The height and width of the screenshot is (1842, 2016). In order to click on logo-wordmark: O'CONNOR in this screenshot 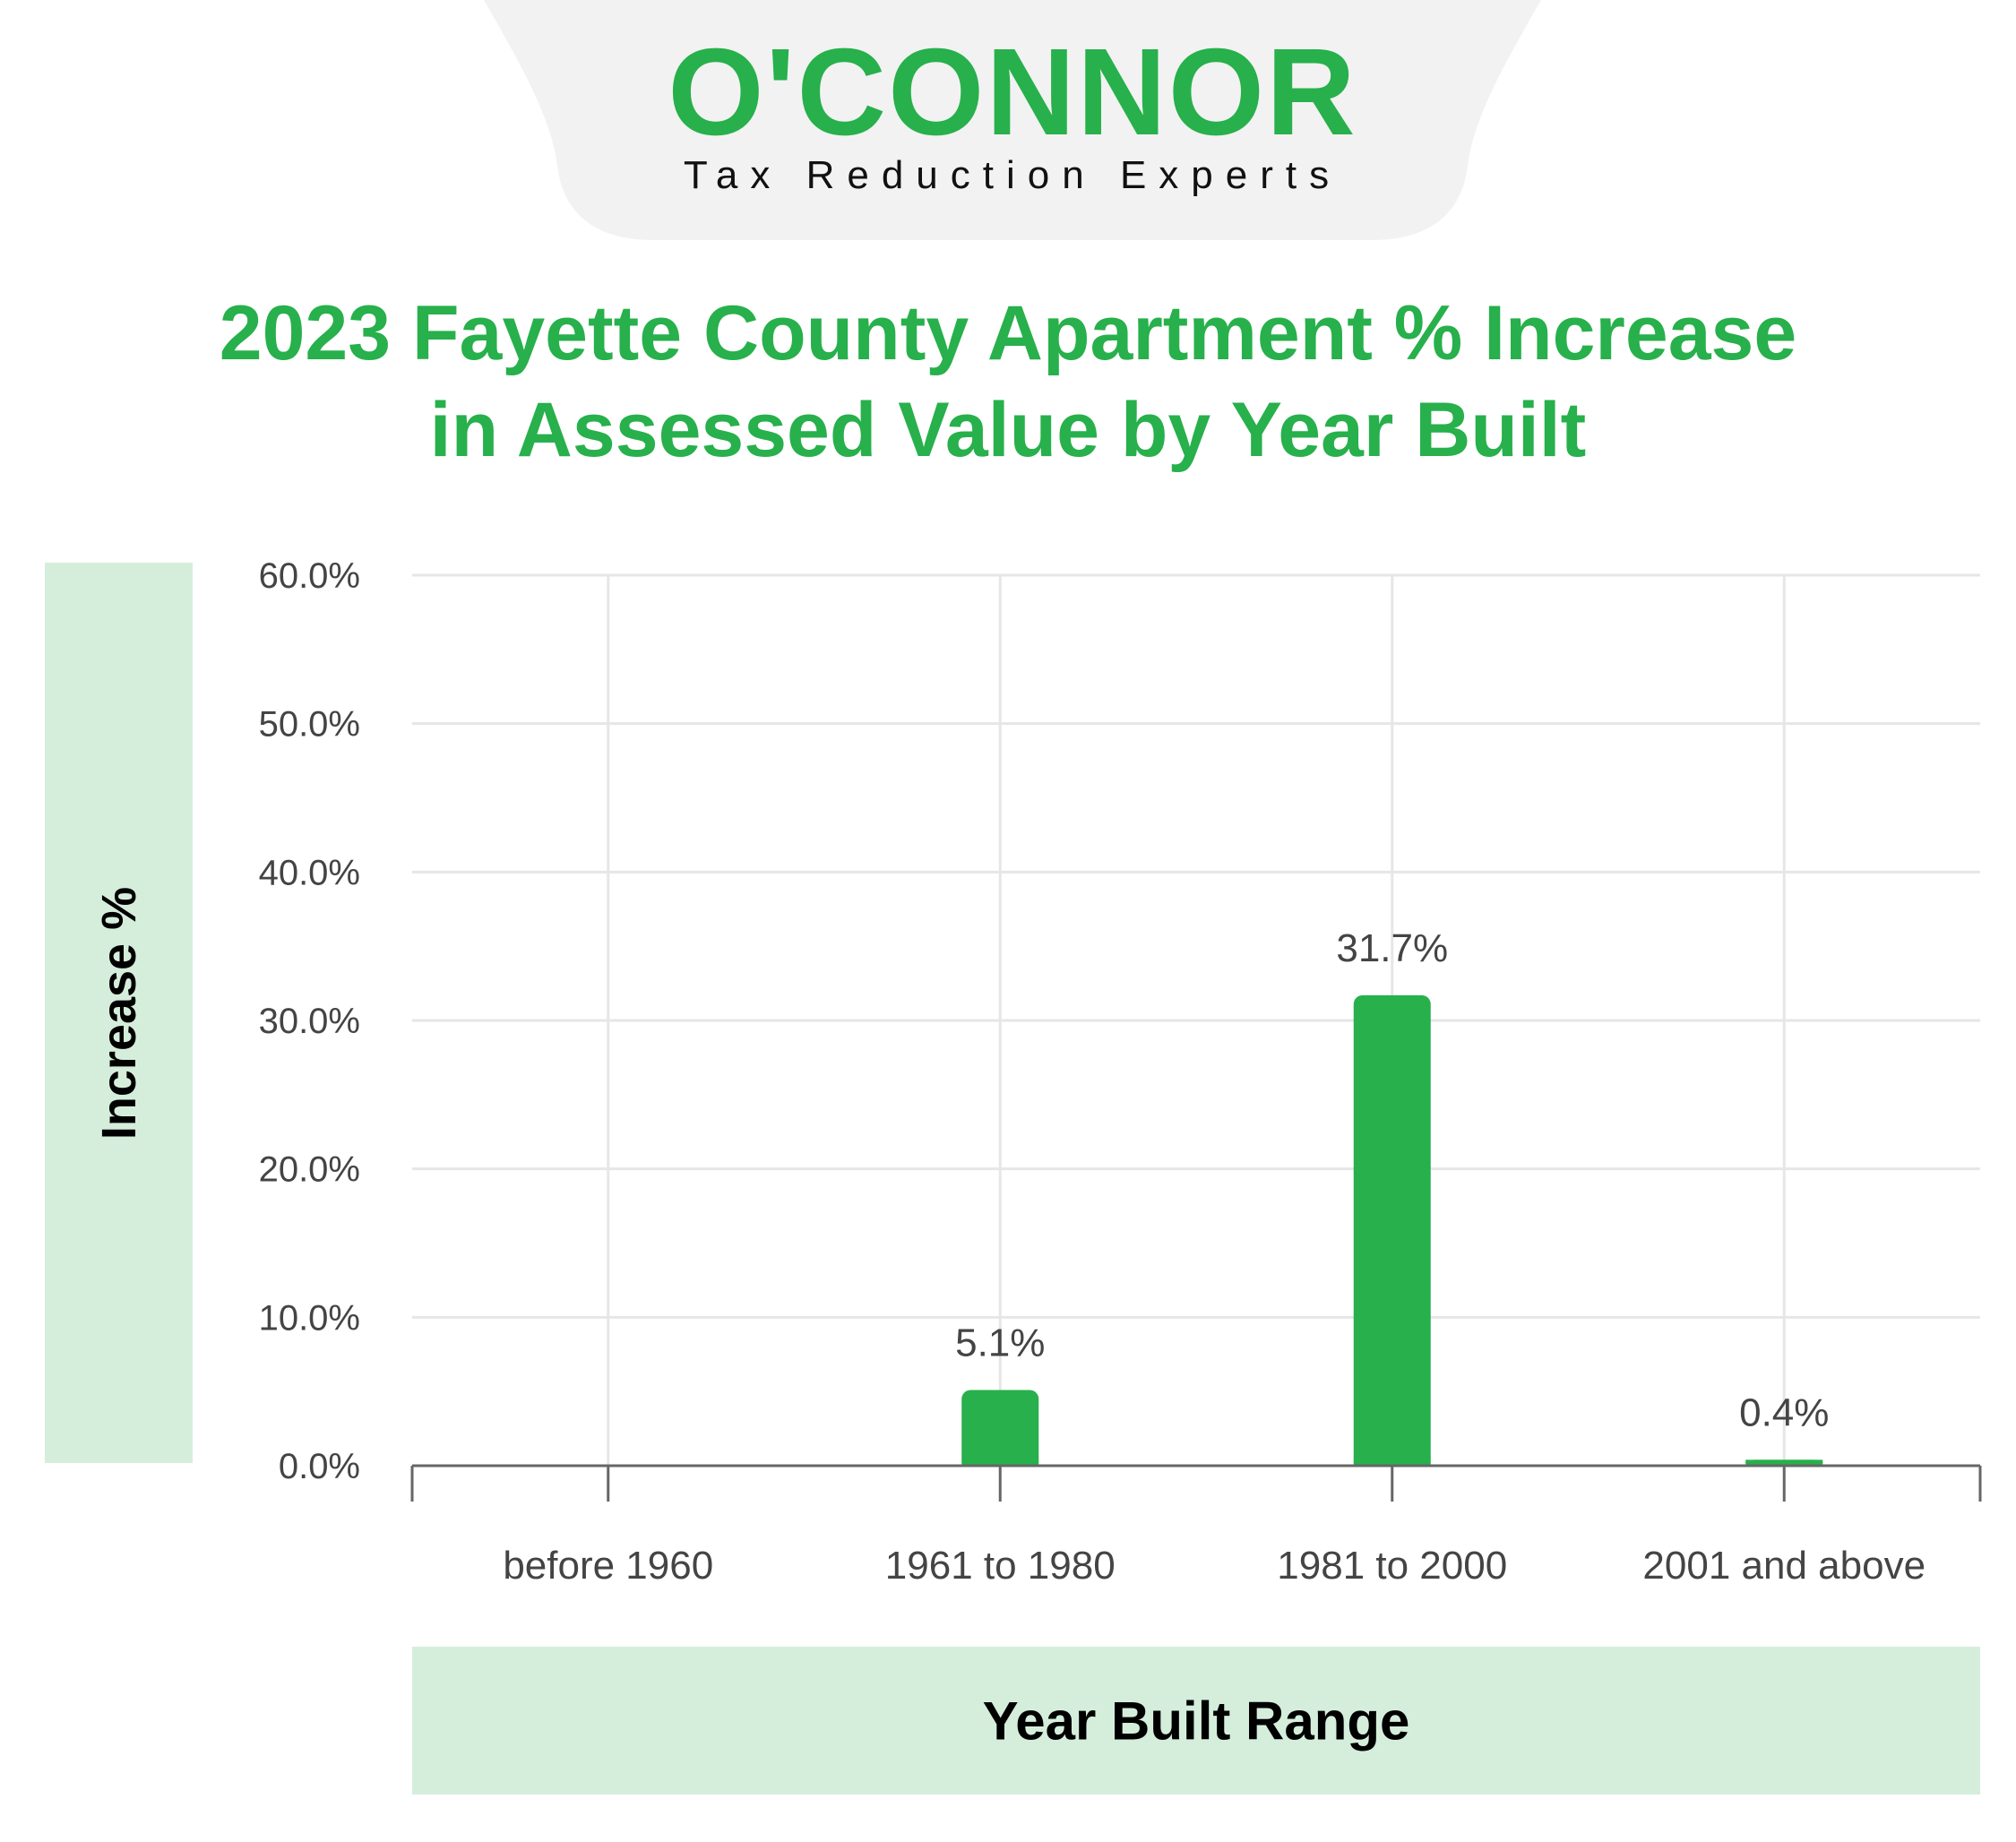, I will do `click(1013, 92)`.